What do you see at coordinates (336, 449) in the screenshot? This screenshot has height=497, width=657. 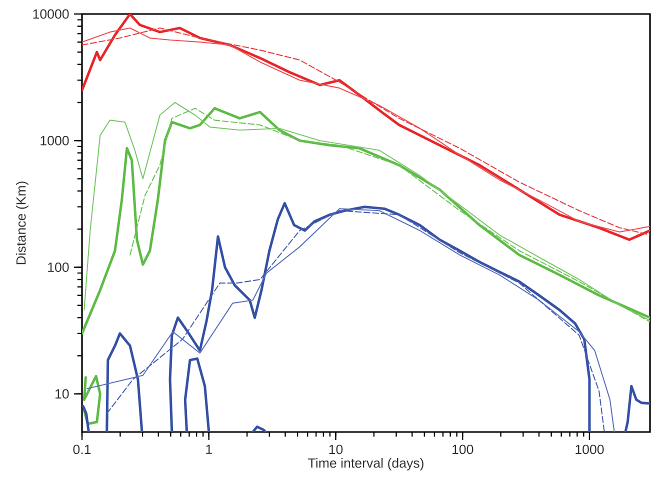 I see `x-tick-label: 10` at bounding box center [336, 449].